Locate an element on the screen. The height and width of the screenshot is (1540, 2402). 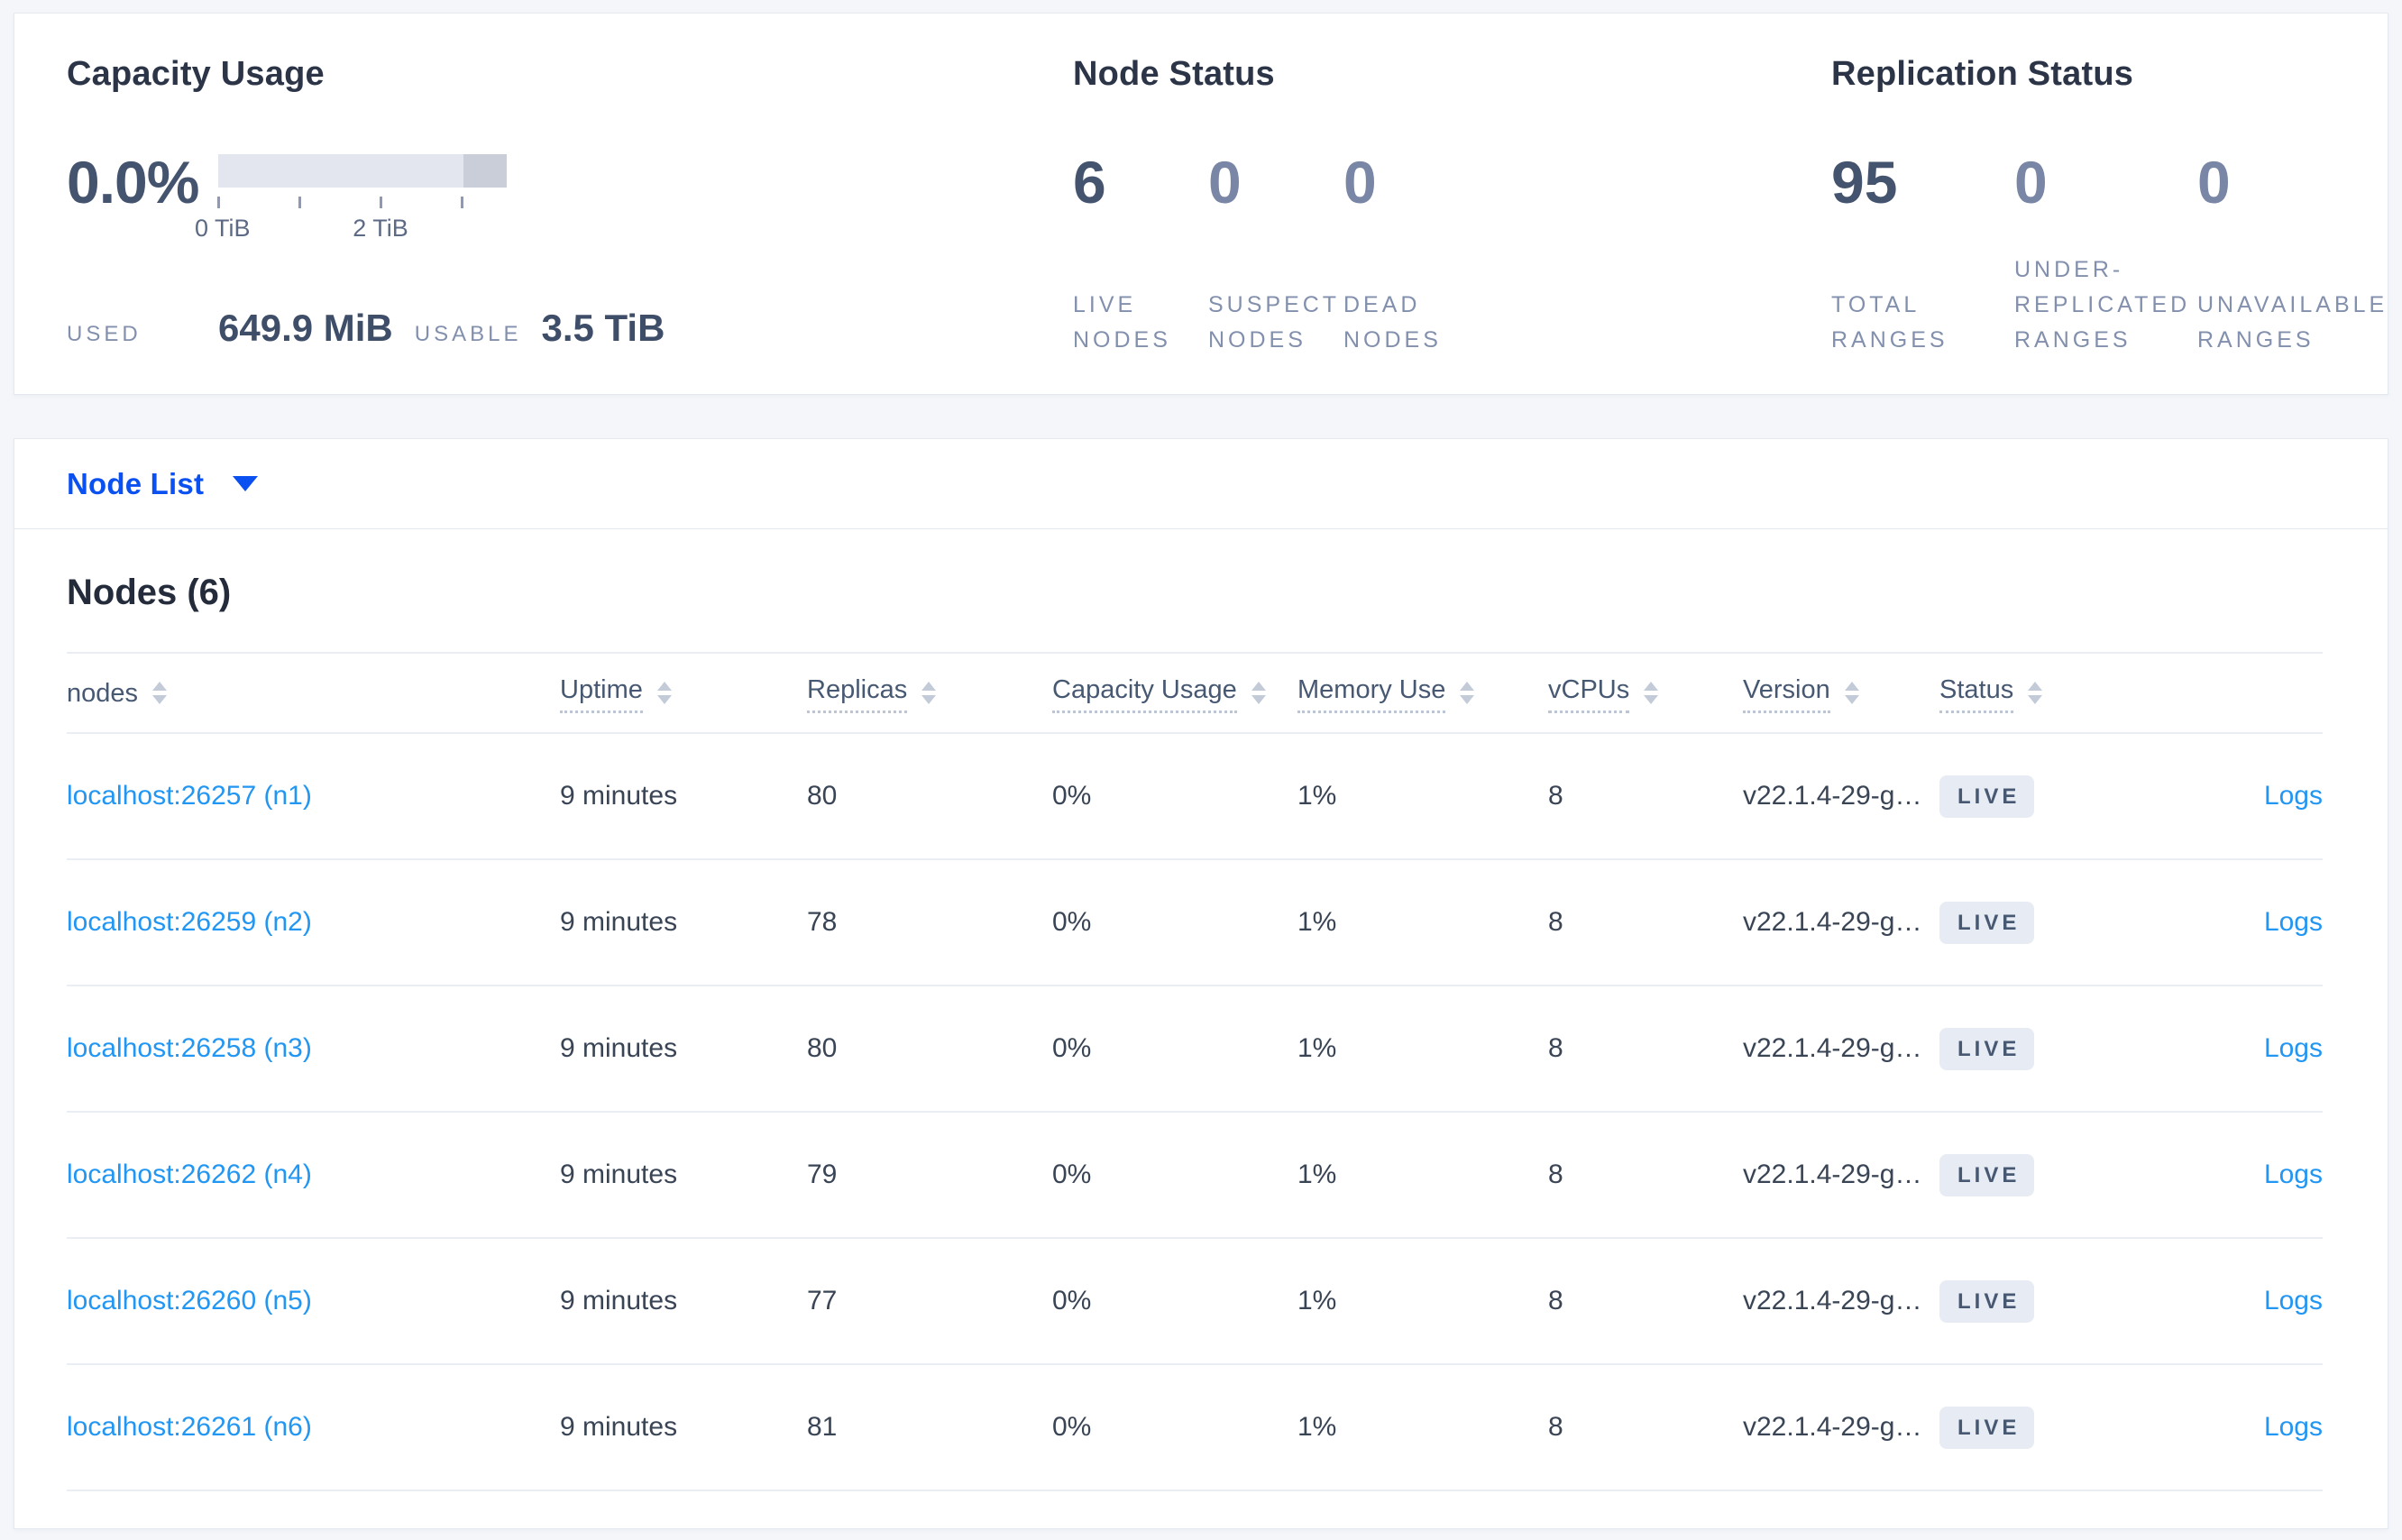
node-link: localhost:26260 (n5) is located at coordinates (189, 1300).